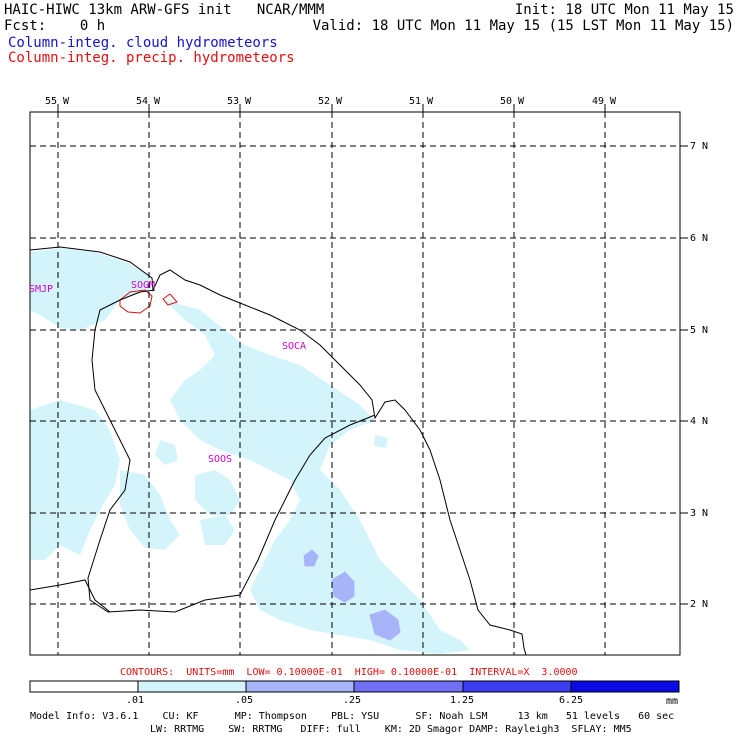 This screenshot has width=740, height=740. I want to click on lat-label-7n: 7 N, so click(699, 146).